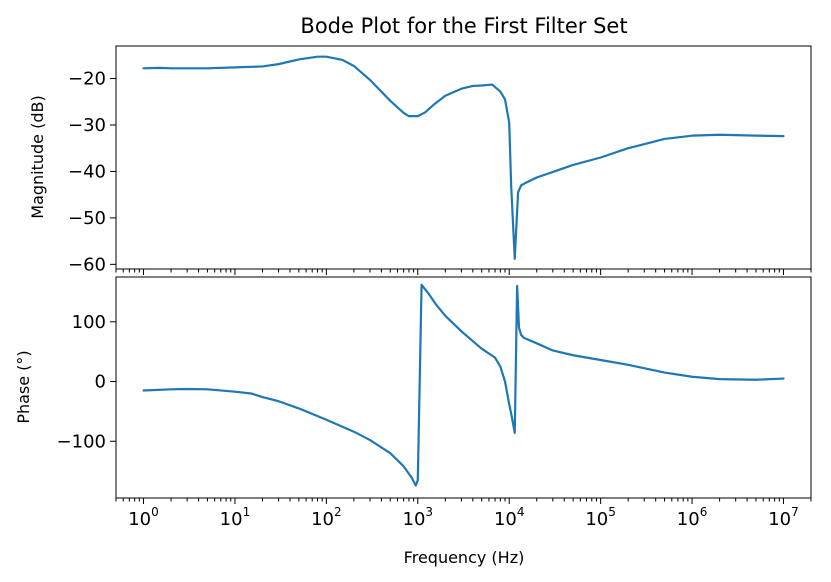 The image size is (831, 582). What do you see at coordinates (463, 26) in the screenshot?
I see `chart-title: Bode Plot for the First Filter Set` at bounding box center [463, 26].